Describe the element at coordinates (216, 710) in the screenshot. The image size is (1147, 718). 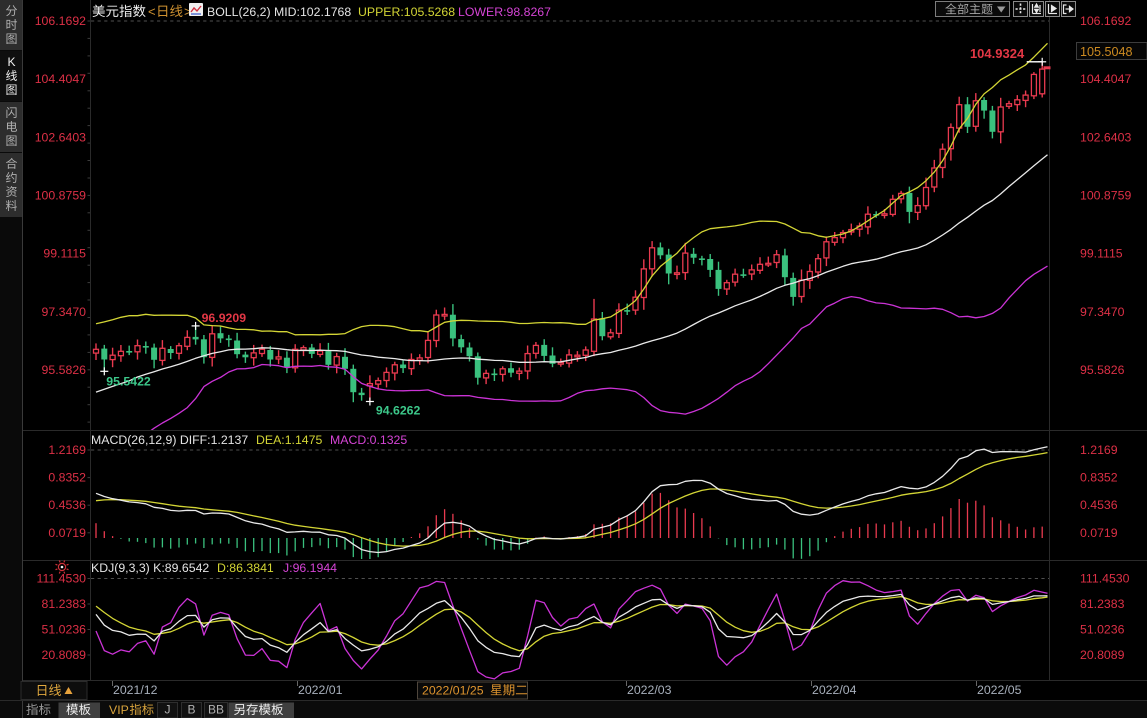
I see `svg-text: BB` at that location.